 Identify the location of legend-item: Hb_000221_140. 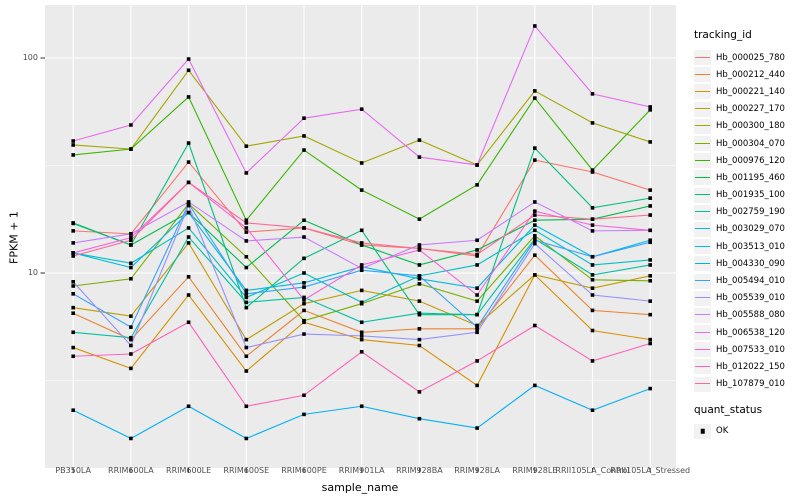
(747, 91).